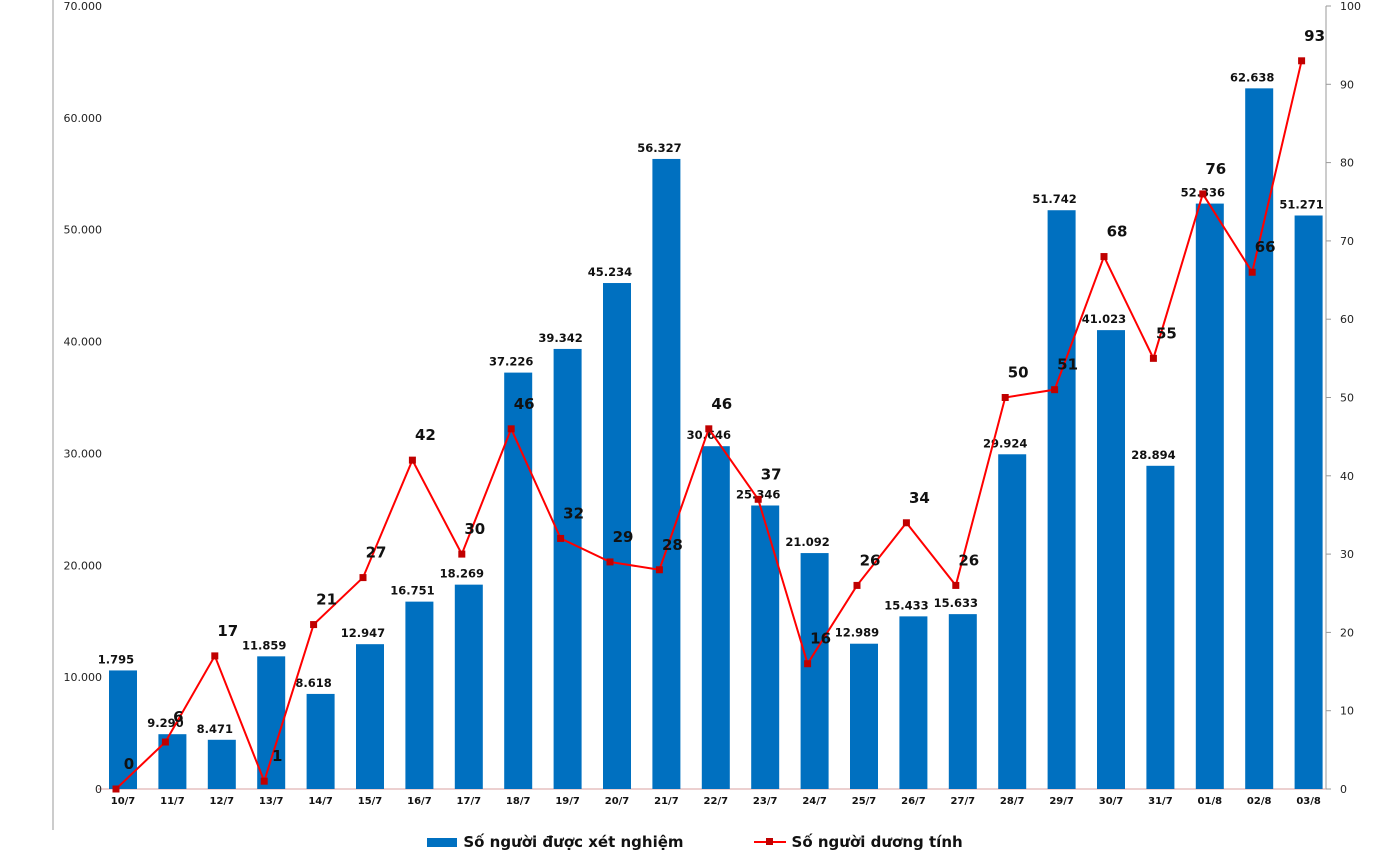 The width and height of the screenshot is (1390, 855). Describe the element at coordinates (716, 801) in the screenshot. I see `x-tick-label: 22/7` at that location.